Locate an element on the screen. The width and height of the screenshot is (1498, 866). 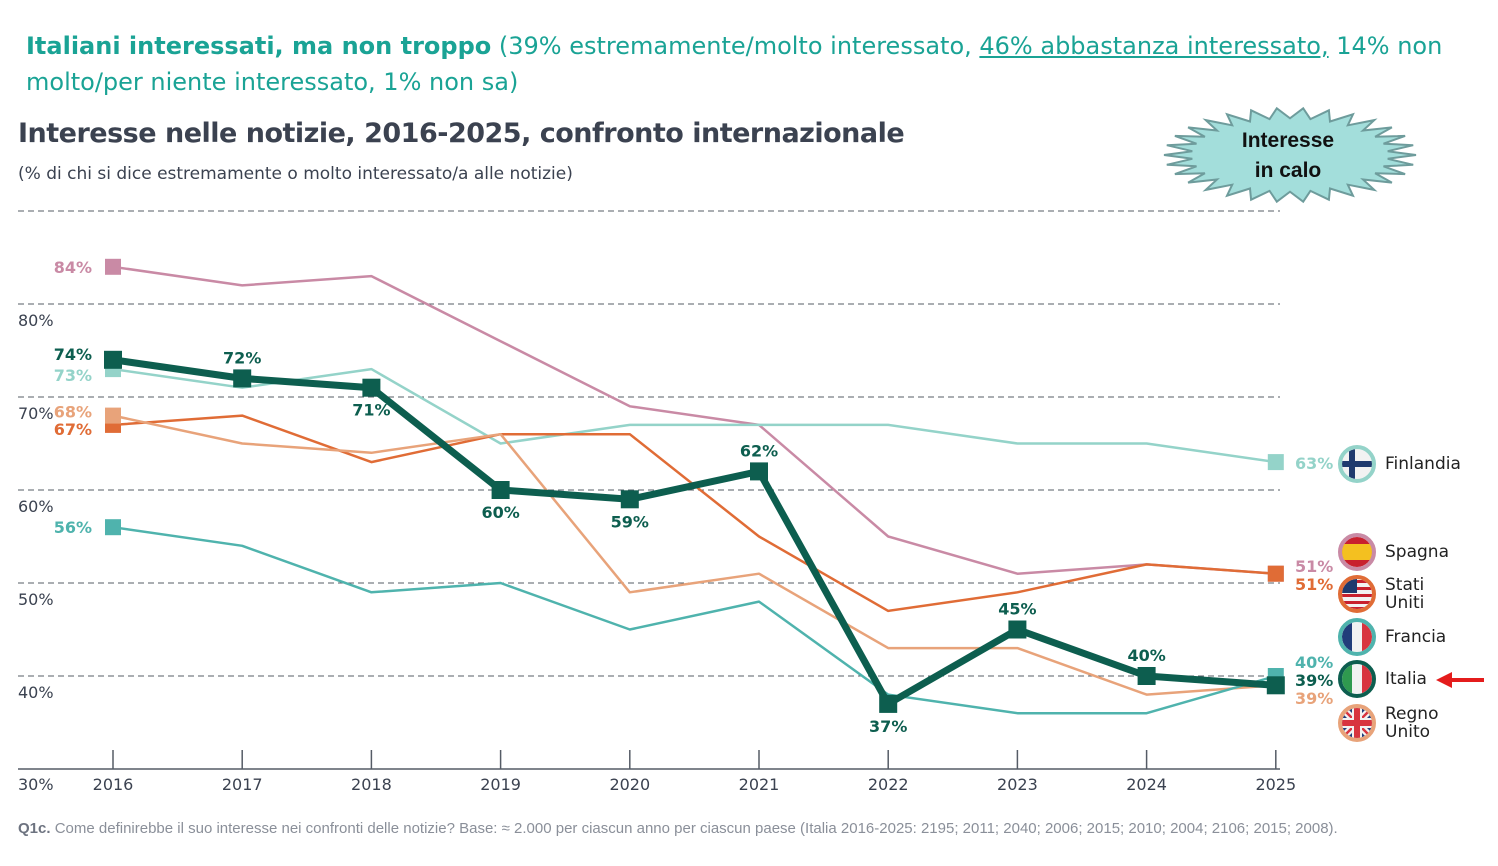
red-arrow-icon is located at coordinates (1460, 680).